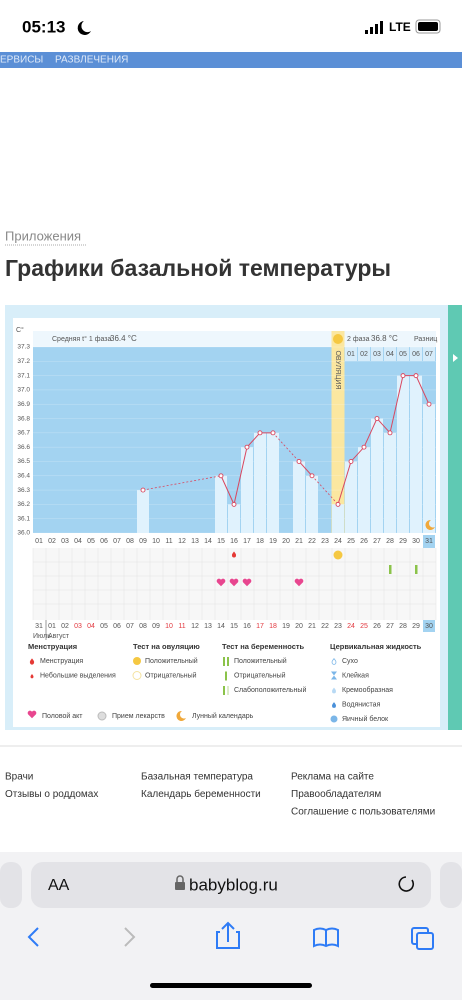 The image size is (462, 1000). Describe the element at coordinates (59, 885) in the screenshot. I see `text-size-button: AA` at that location.